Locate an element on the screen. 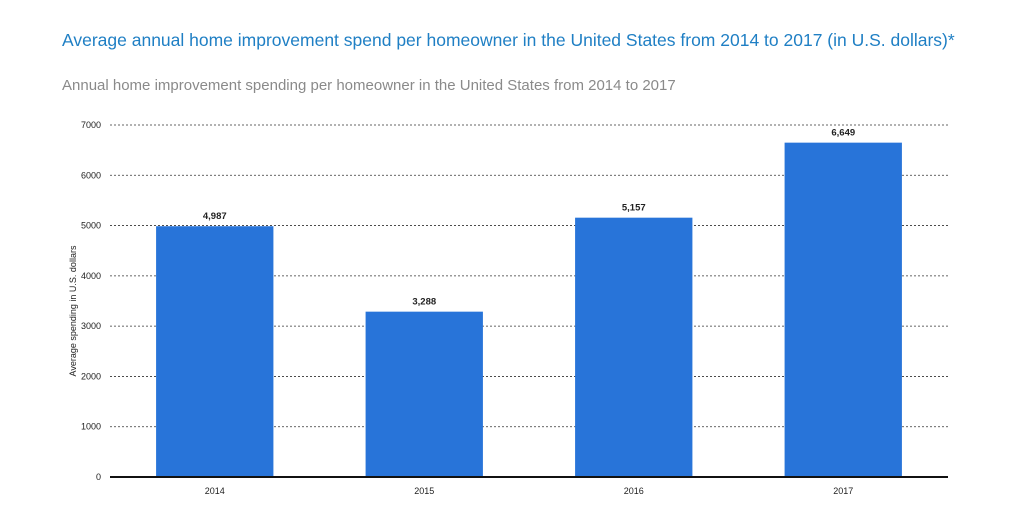  bar-2015 is located at coordinates (424, 394).